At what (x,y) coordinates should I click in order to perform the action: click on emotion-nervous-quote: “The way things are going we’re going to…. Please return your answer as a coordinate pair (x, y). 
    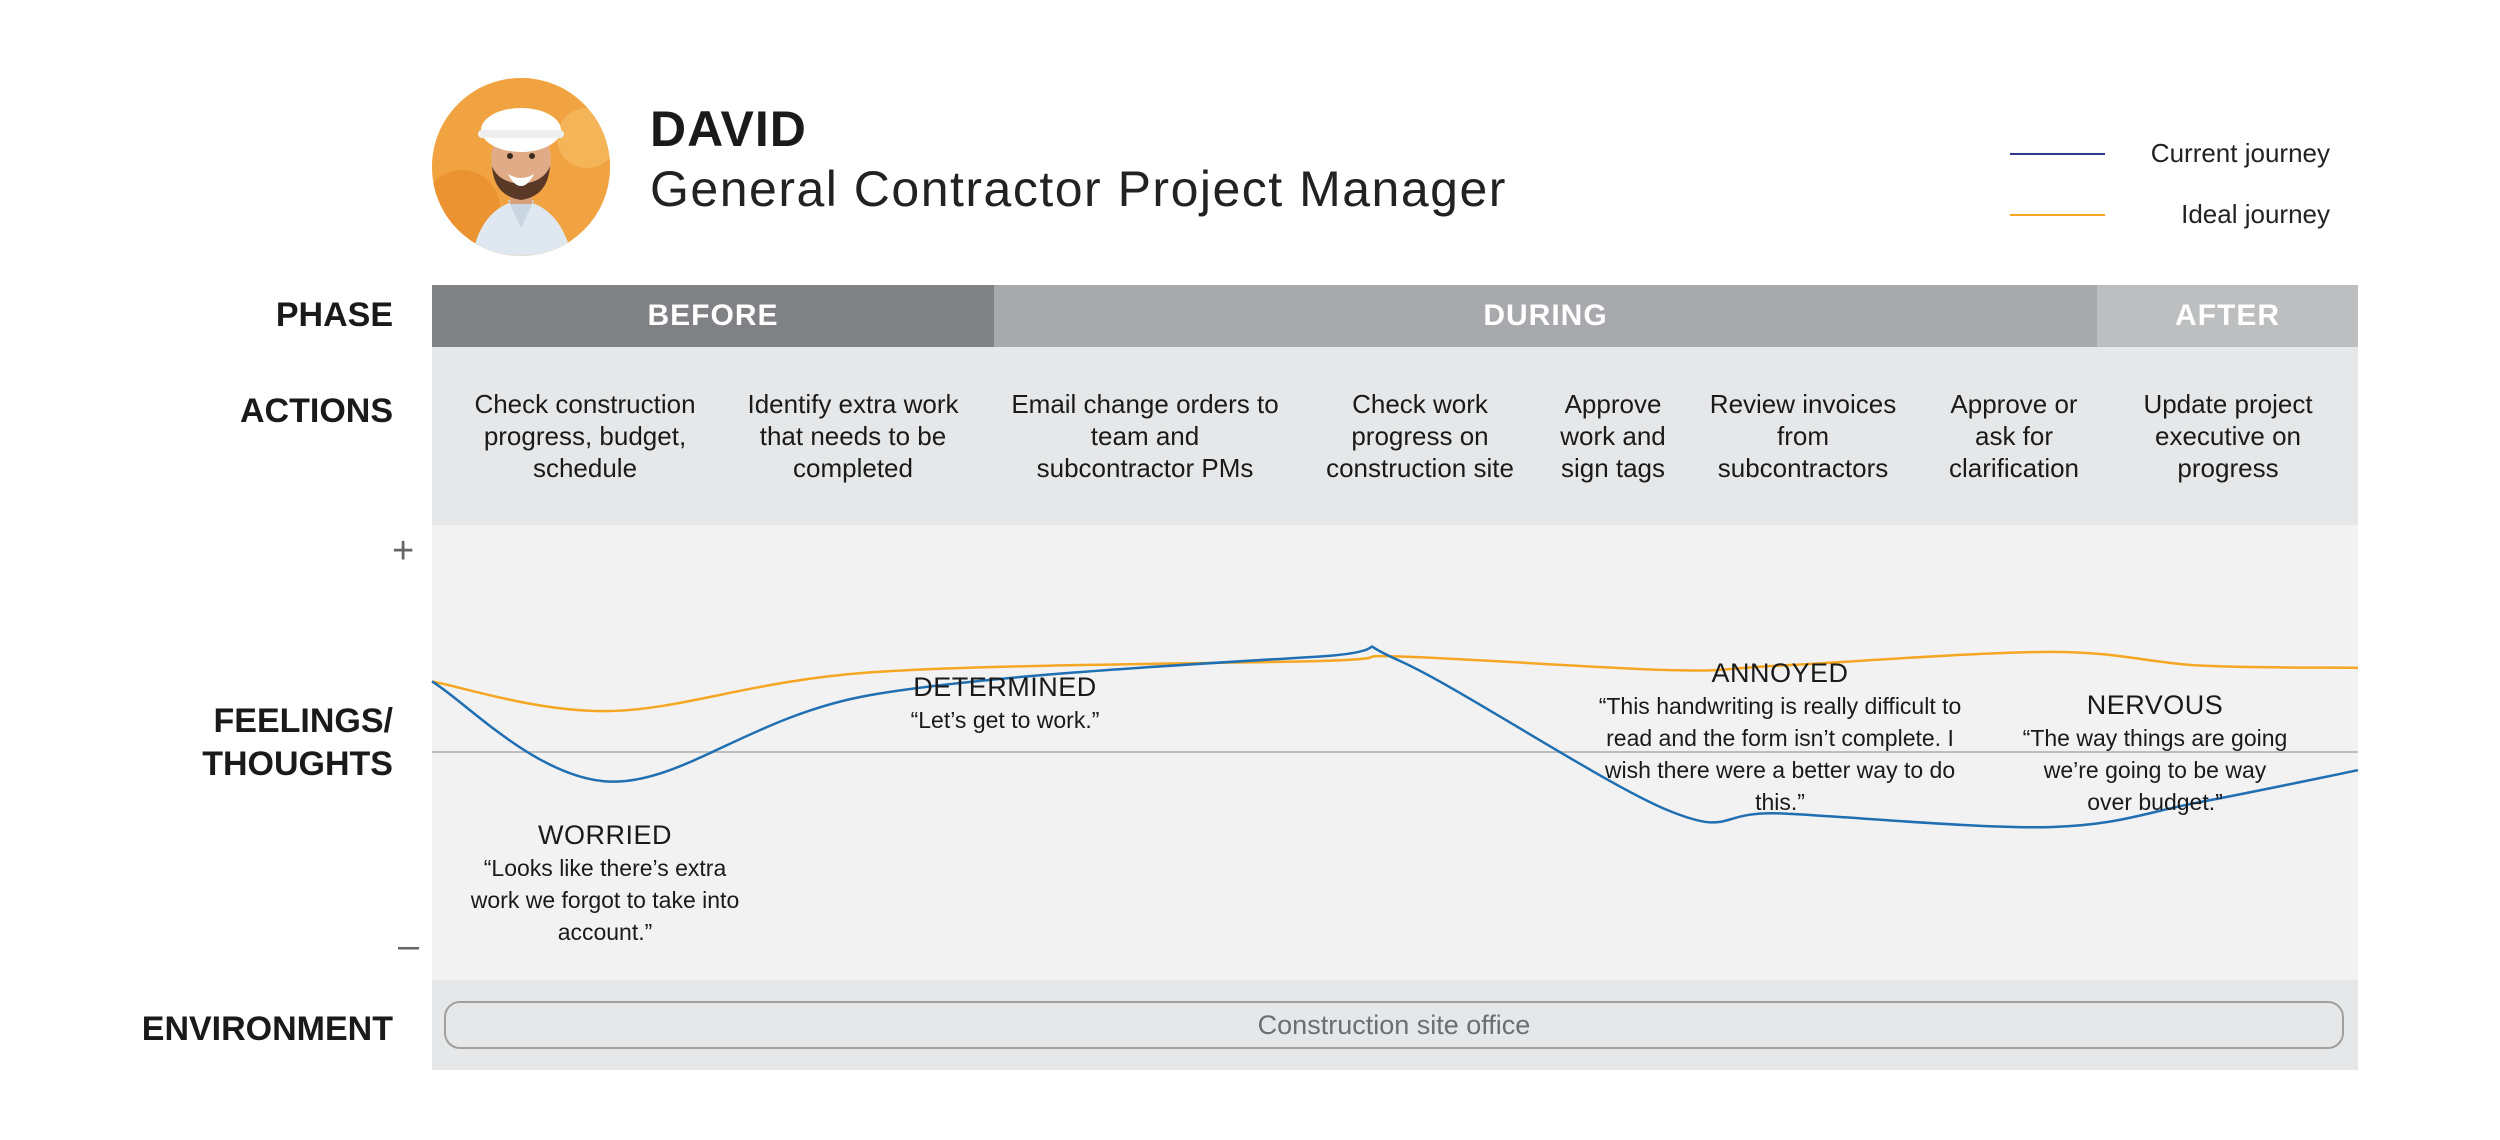
    Looking at the image, I should click on (2155, 770).